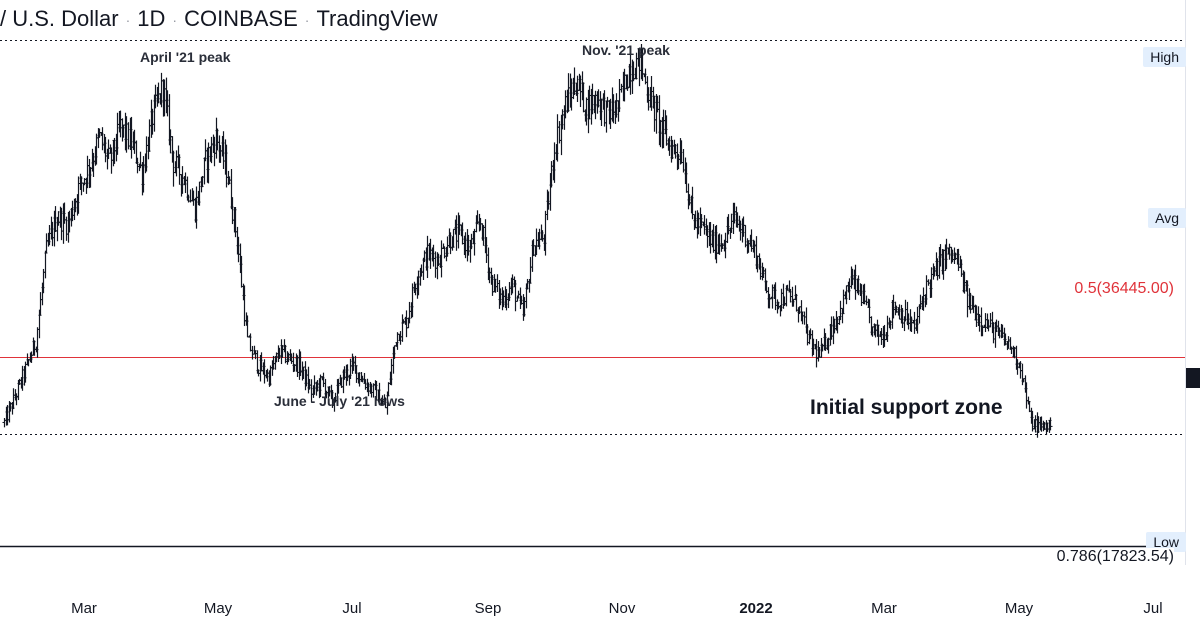 This screenshot has width=1200, height=628. Describe the element at coordinates (622, 608) in the screenshot. I see `x-tick-label: Nov` at that location.